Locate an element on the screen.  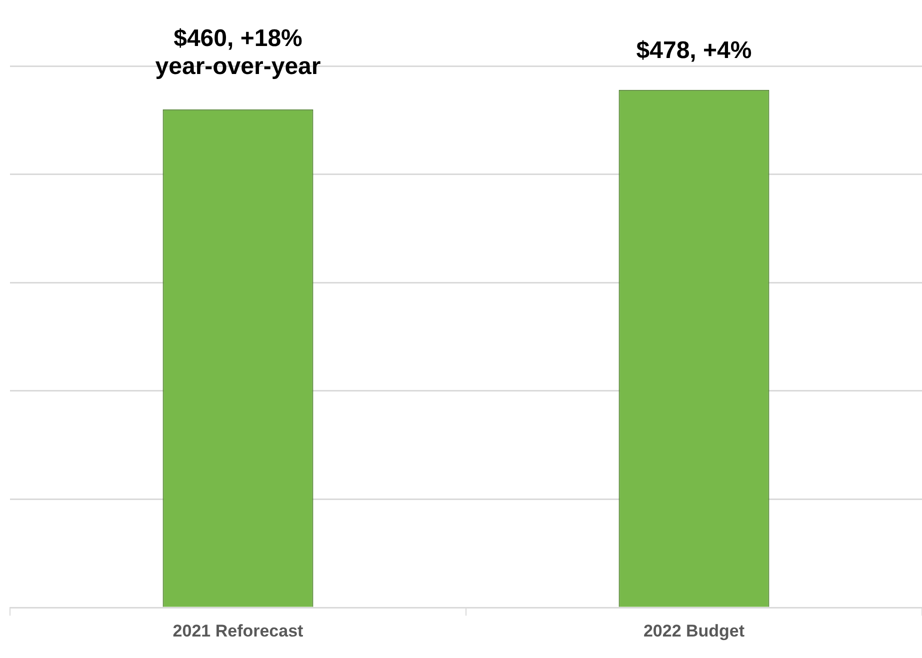
x-tick-label: 2022 Budget is located at coordinates (694, 630).